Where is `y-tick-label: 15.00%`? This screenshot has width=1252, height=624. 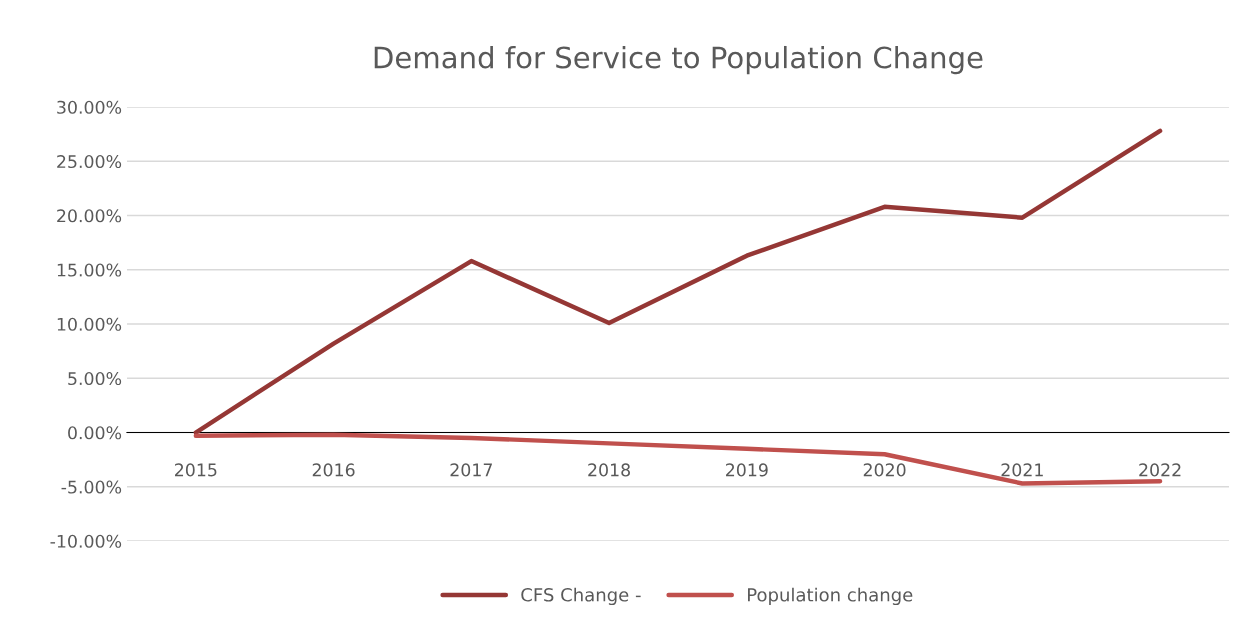 y-tick-label: 15.00% is located at coordinates (89, 270).